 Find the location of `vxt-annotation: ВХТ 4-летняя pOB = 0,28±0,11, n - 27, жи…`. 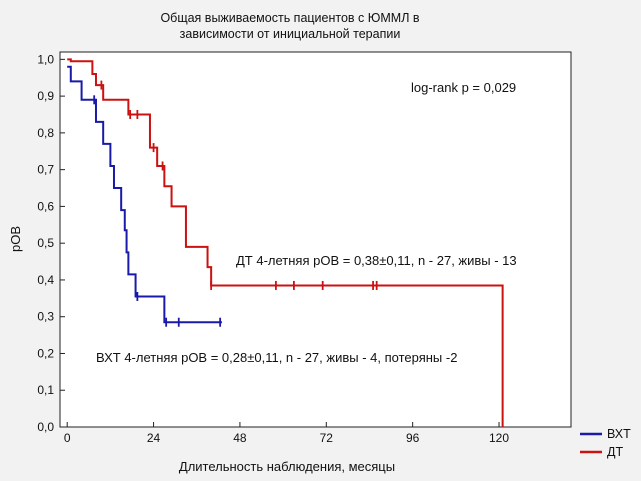

vxt-annotation: ВХТ 4-летняя pOB = 0,28±0,11, n - 27, жи… is located at coordinates (276, 357).